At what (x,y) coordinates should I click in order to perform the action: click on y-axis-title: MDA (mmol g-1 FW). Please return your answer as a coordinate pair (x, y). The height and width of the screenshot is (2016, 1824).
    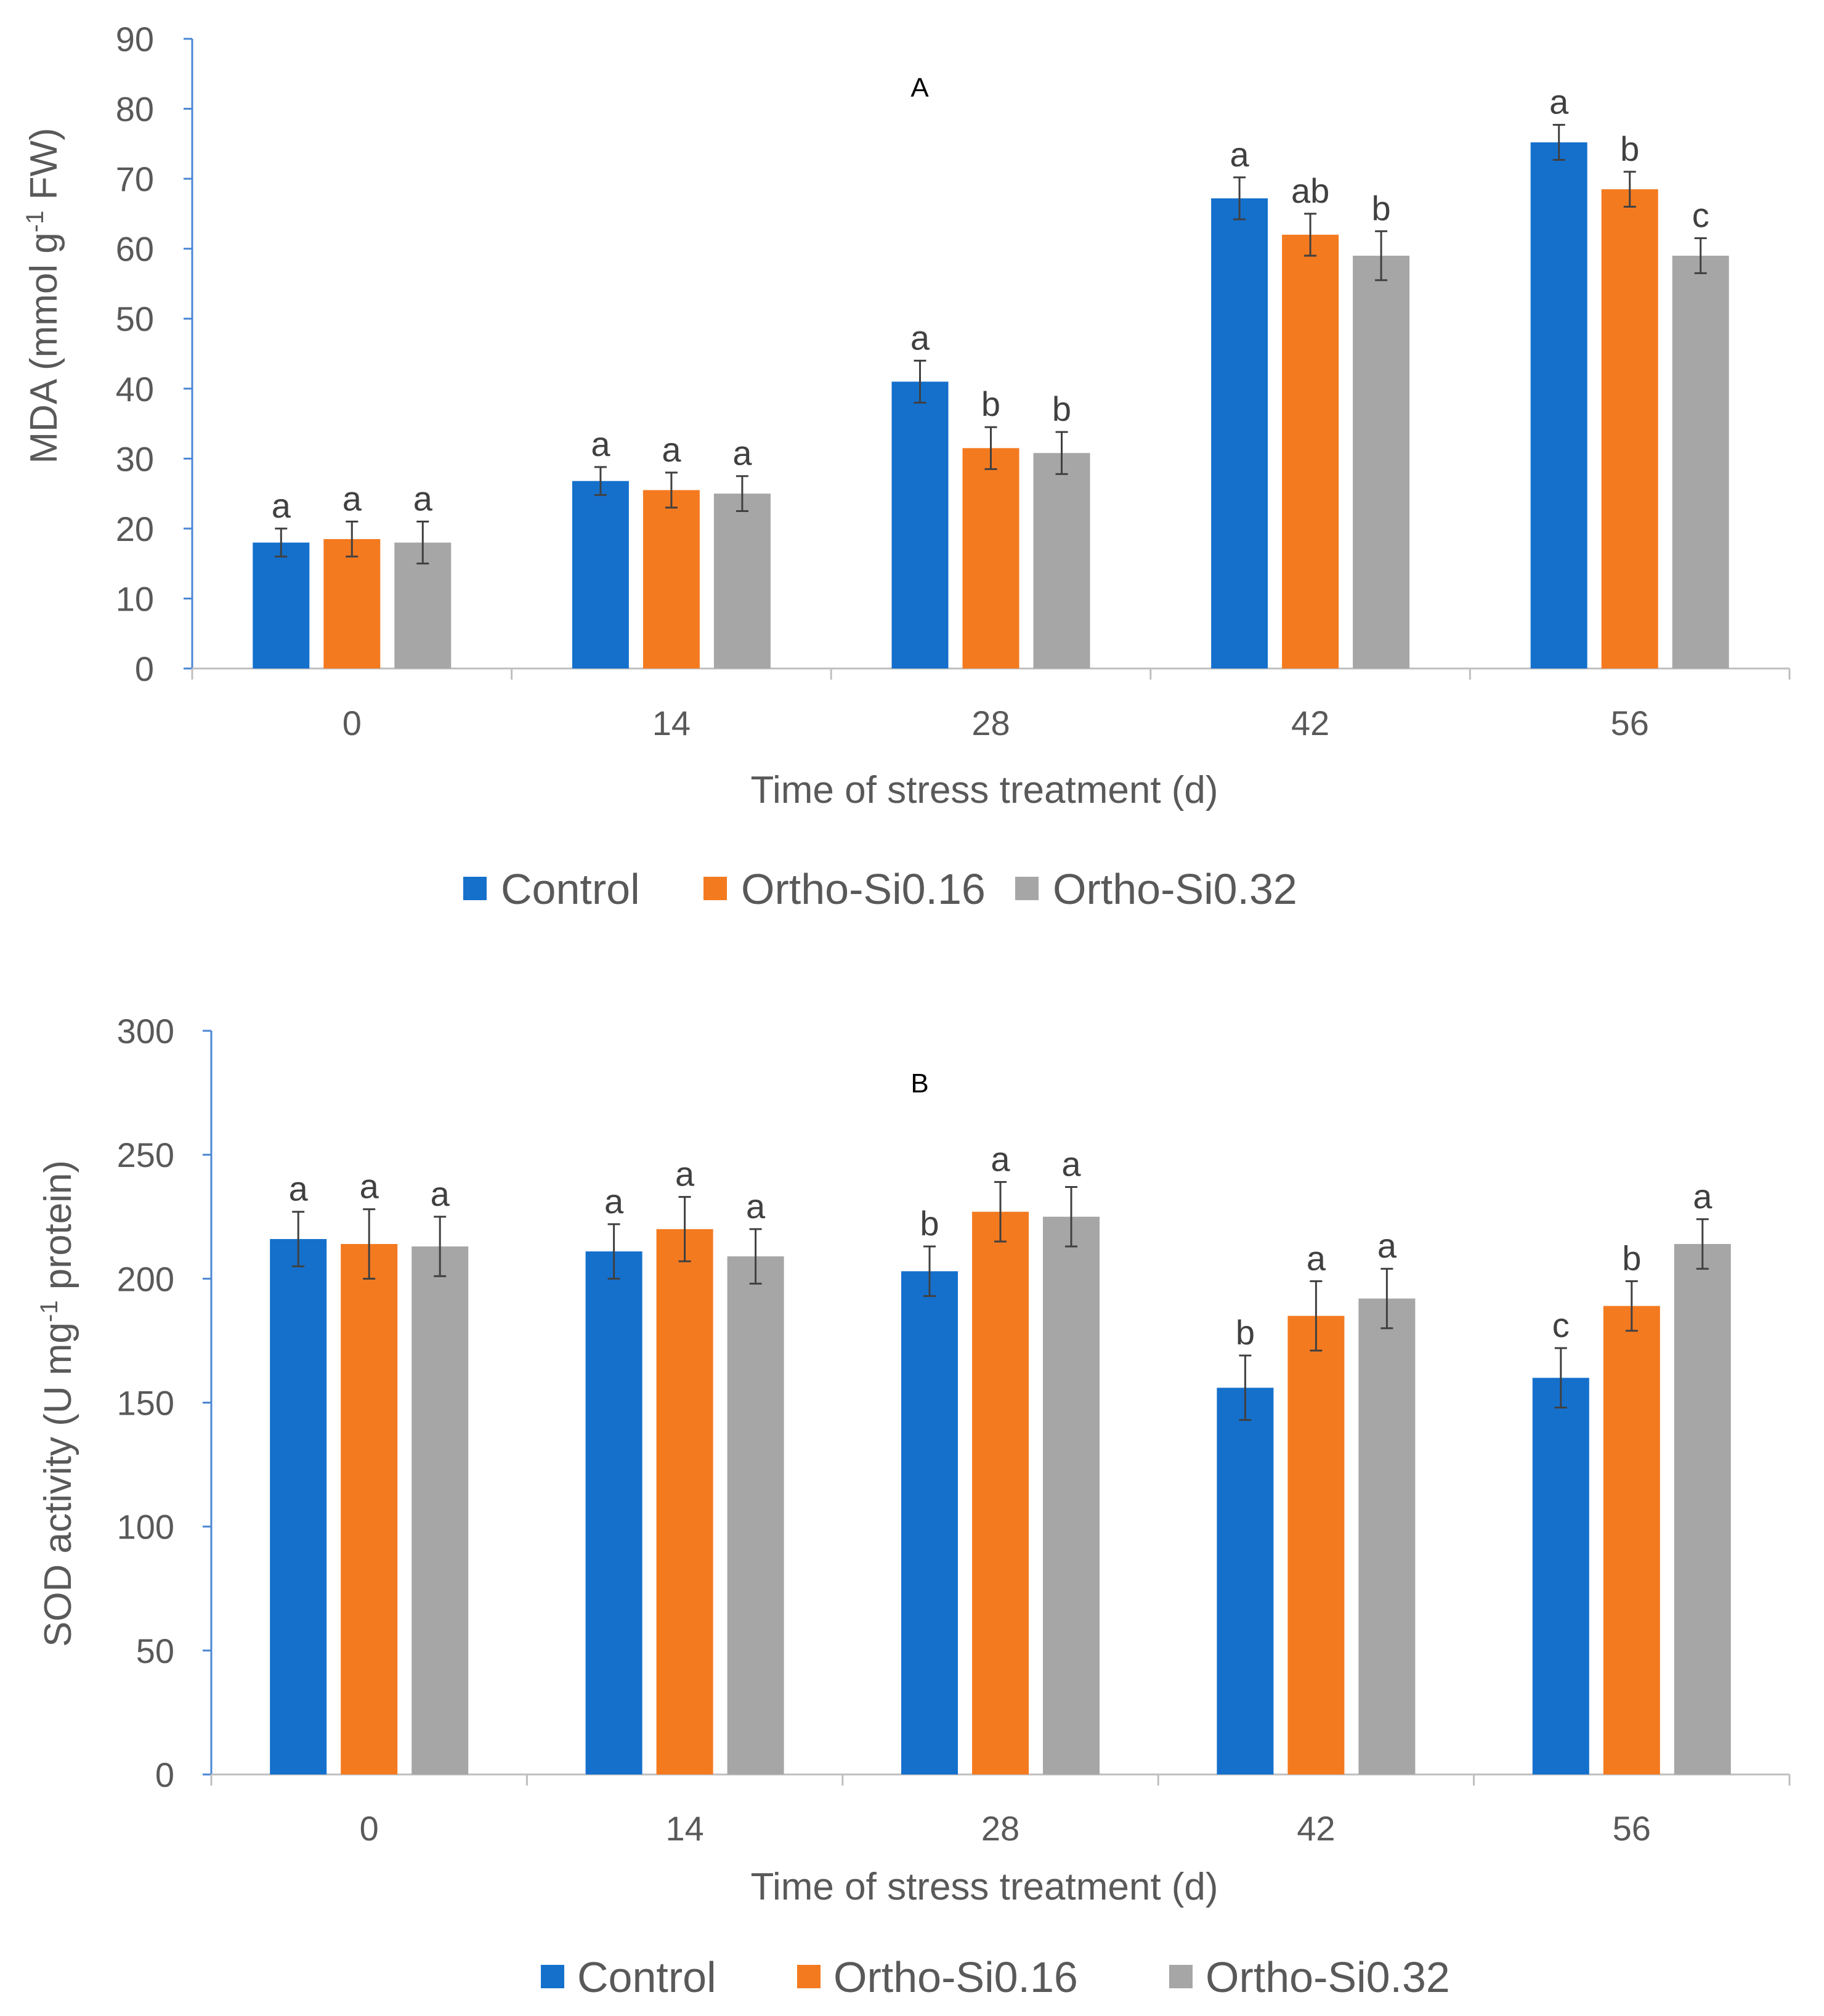
    Looking at the image, I should click on (44, 295).